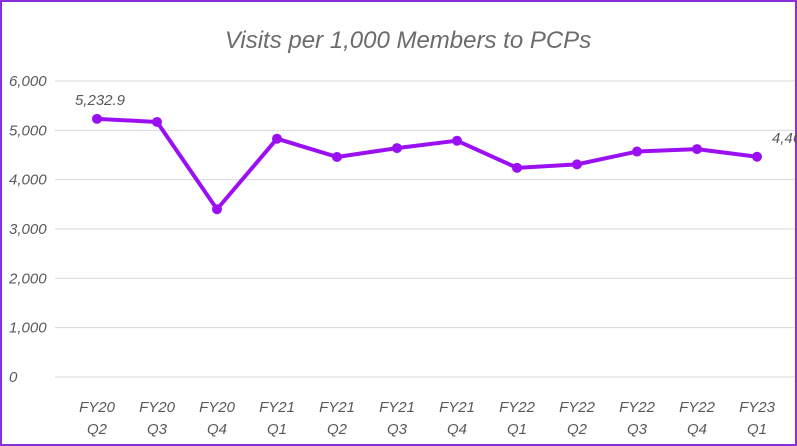 This screenshot has height=446, width=797. Describe the element at coordinates (408, 40) in the screenshot. I see `chart-title: Visits per 1,000 Members to PCPs` at that location.